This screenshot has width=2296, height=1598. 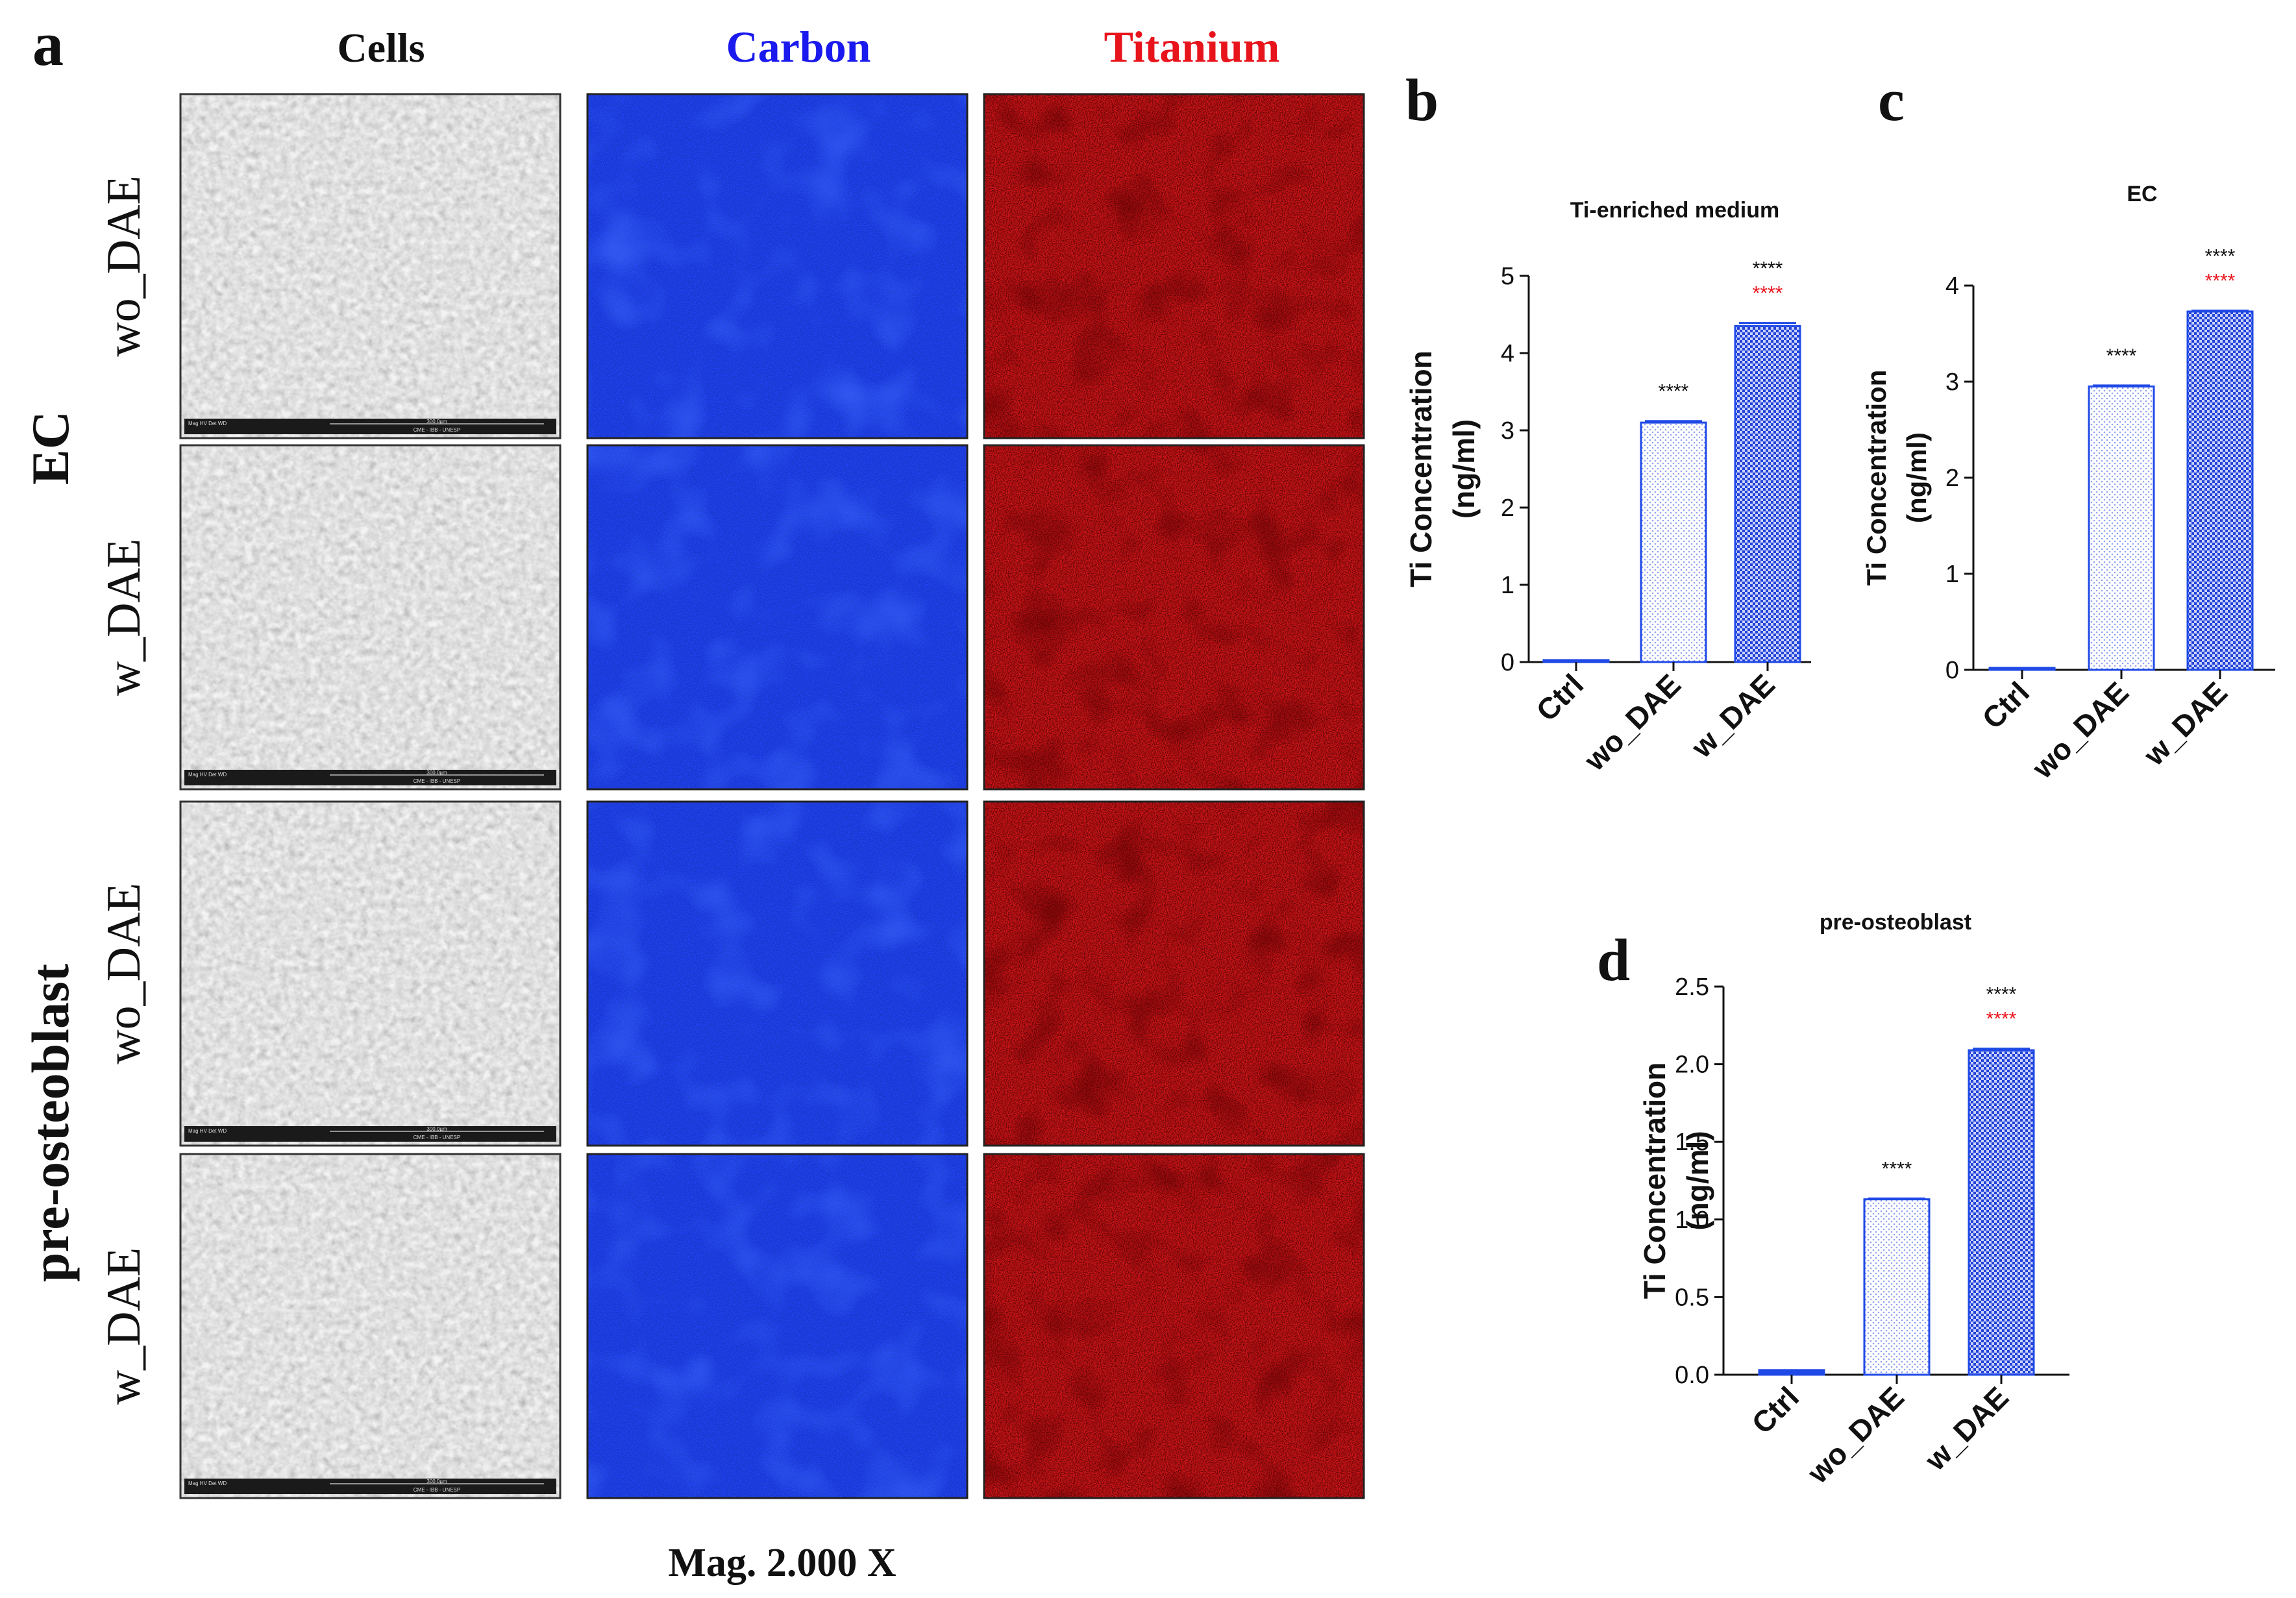 I want to click on y-tick-label: 0.5, so click(x=1692, y=1297).